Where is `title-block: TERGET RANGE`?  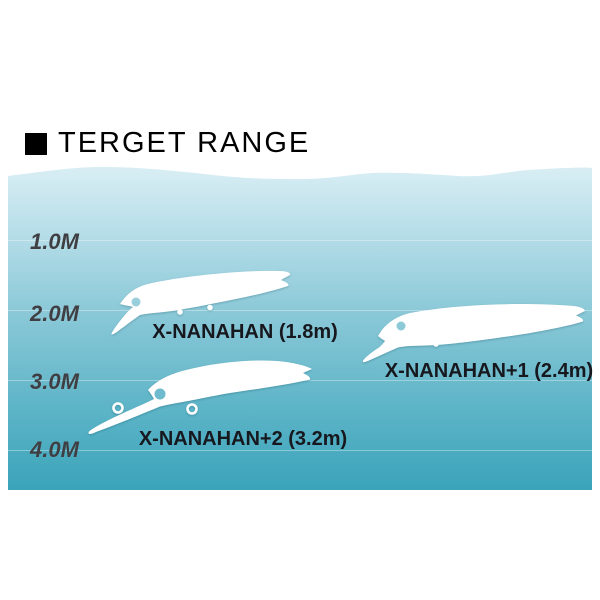
title-block: TERGET RANGE is located at coordinates (167, 143).